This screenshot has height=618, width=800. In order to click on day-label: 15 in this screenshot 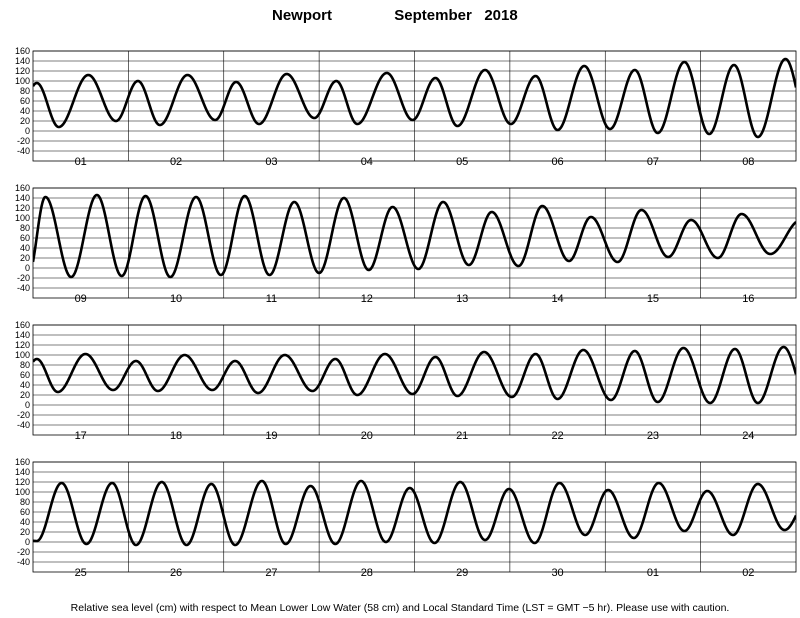, I will do `click(653, 299)`.